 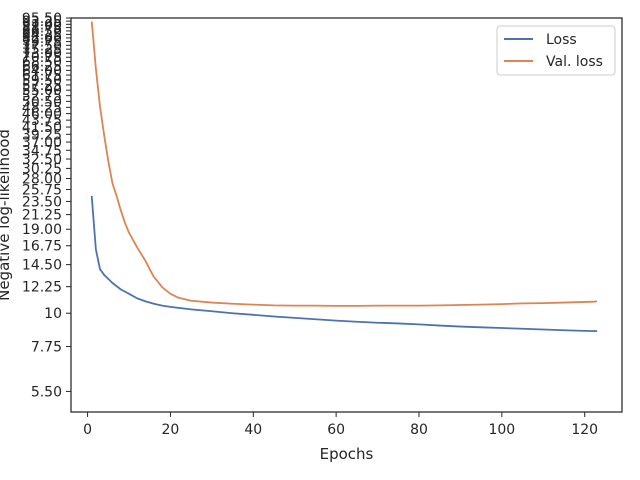 What do you see at coordinates (42, 202) in the screenshot?
I see `y-tick-label: 23.50` at bounding box center [42, 202].